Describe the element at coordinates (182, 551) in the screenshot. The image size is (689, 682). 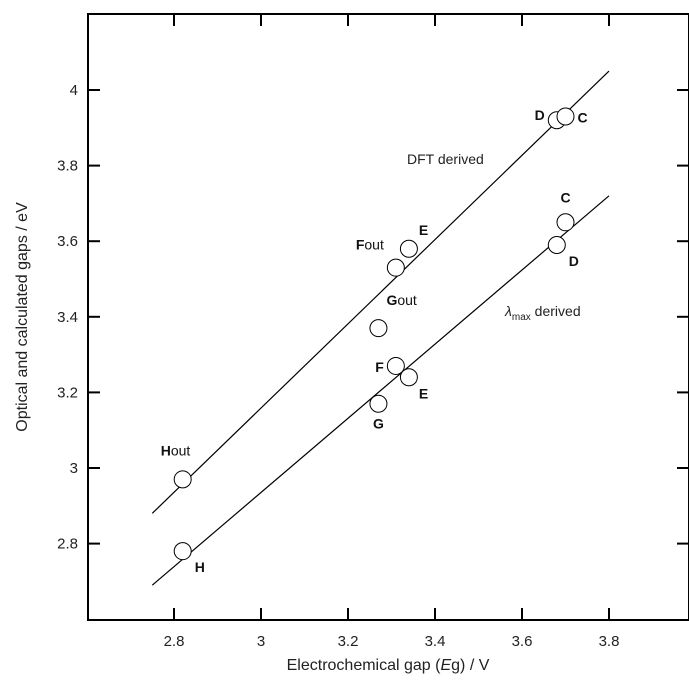
I see `data-point-lambda-h` at that location.